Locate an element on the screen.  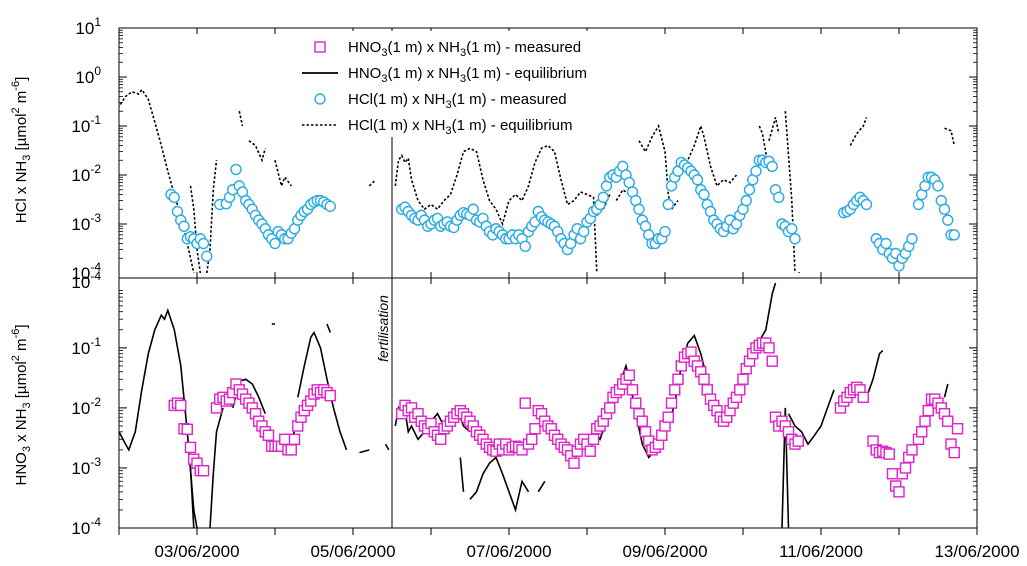
legend-label: HNO3(1 m) x NH3(1 m) - equilibrium is located at coordinates (467, 75).